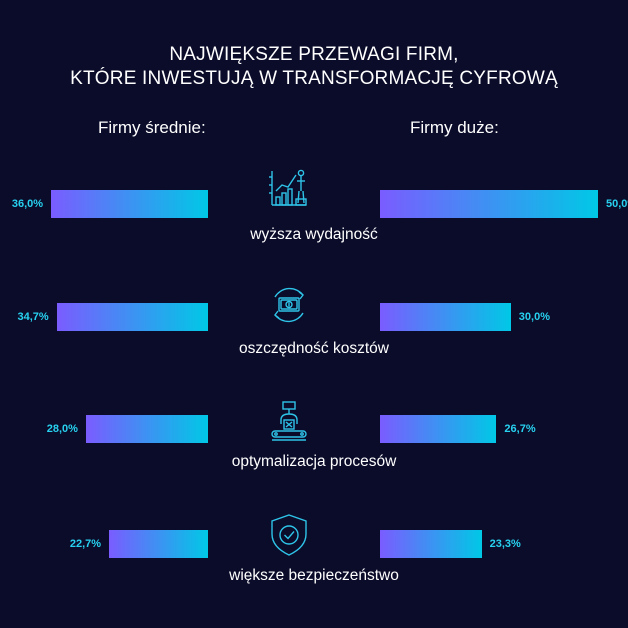  What do you see at coordinates (520, 429) in the screenshot?
I see `value-label-right: 26,7%` at bounding box center [520, 429].